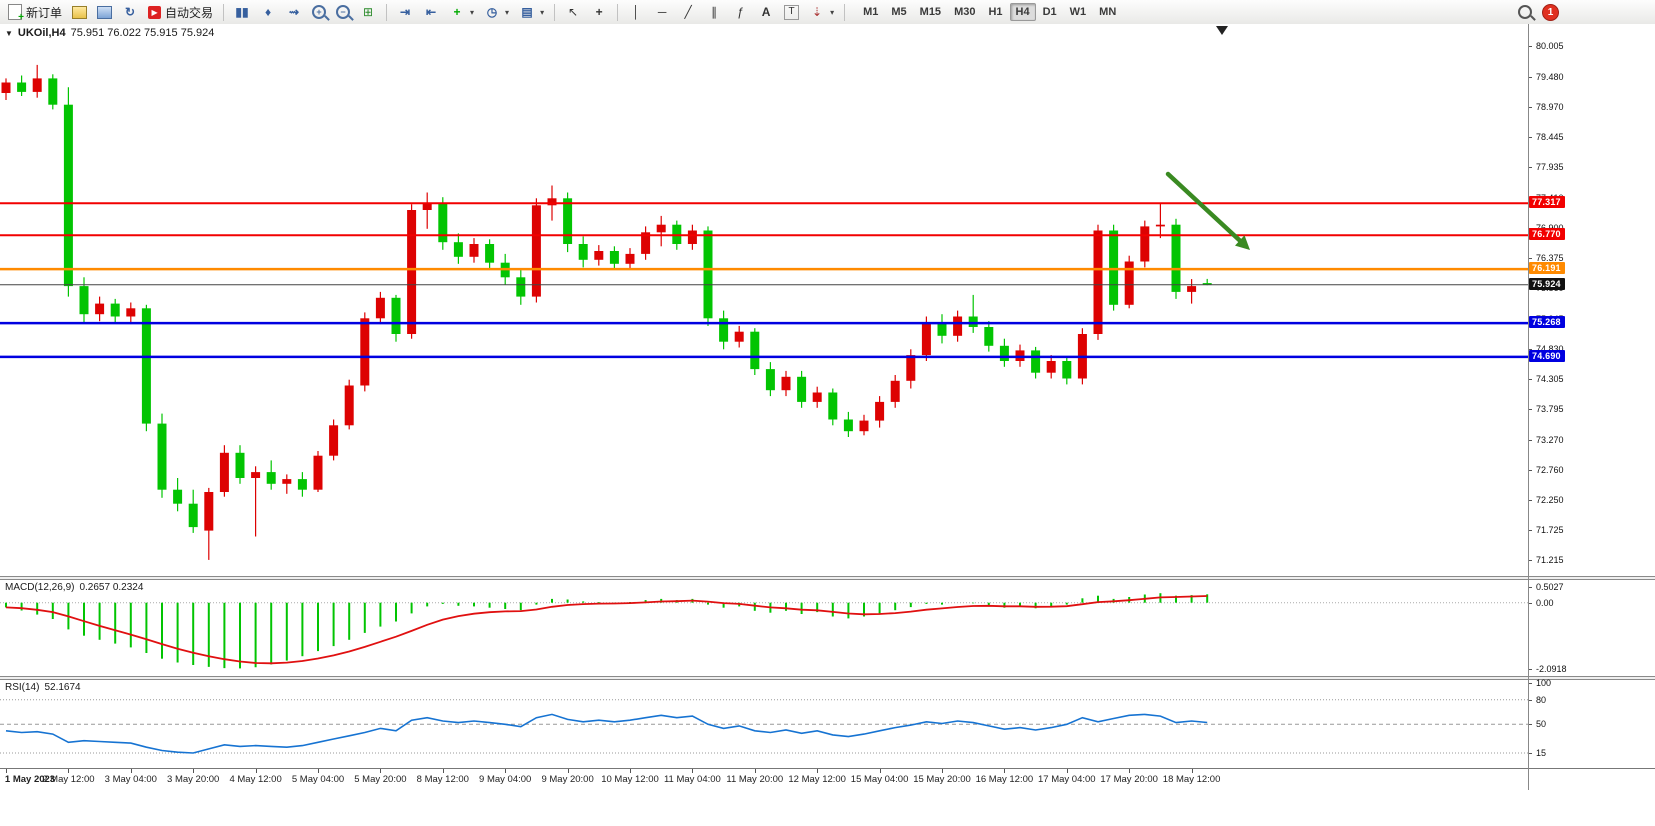 This screenshot has height=826, width=1655. Describe the element at coordinates (1049, 12) in the screenshot. I see `timeframe-button-d1: D1` at that location.